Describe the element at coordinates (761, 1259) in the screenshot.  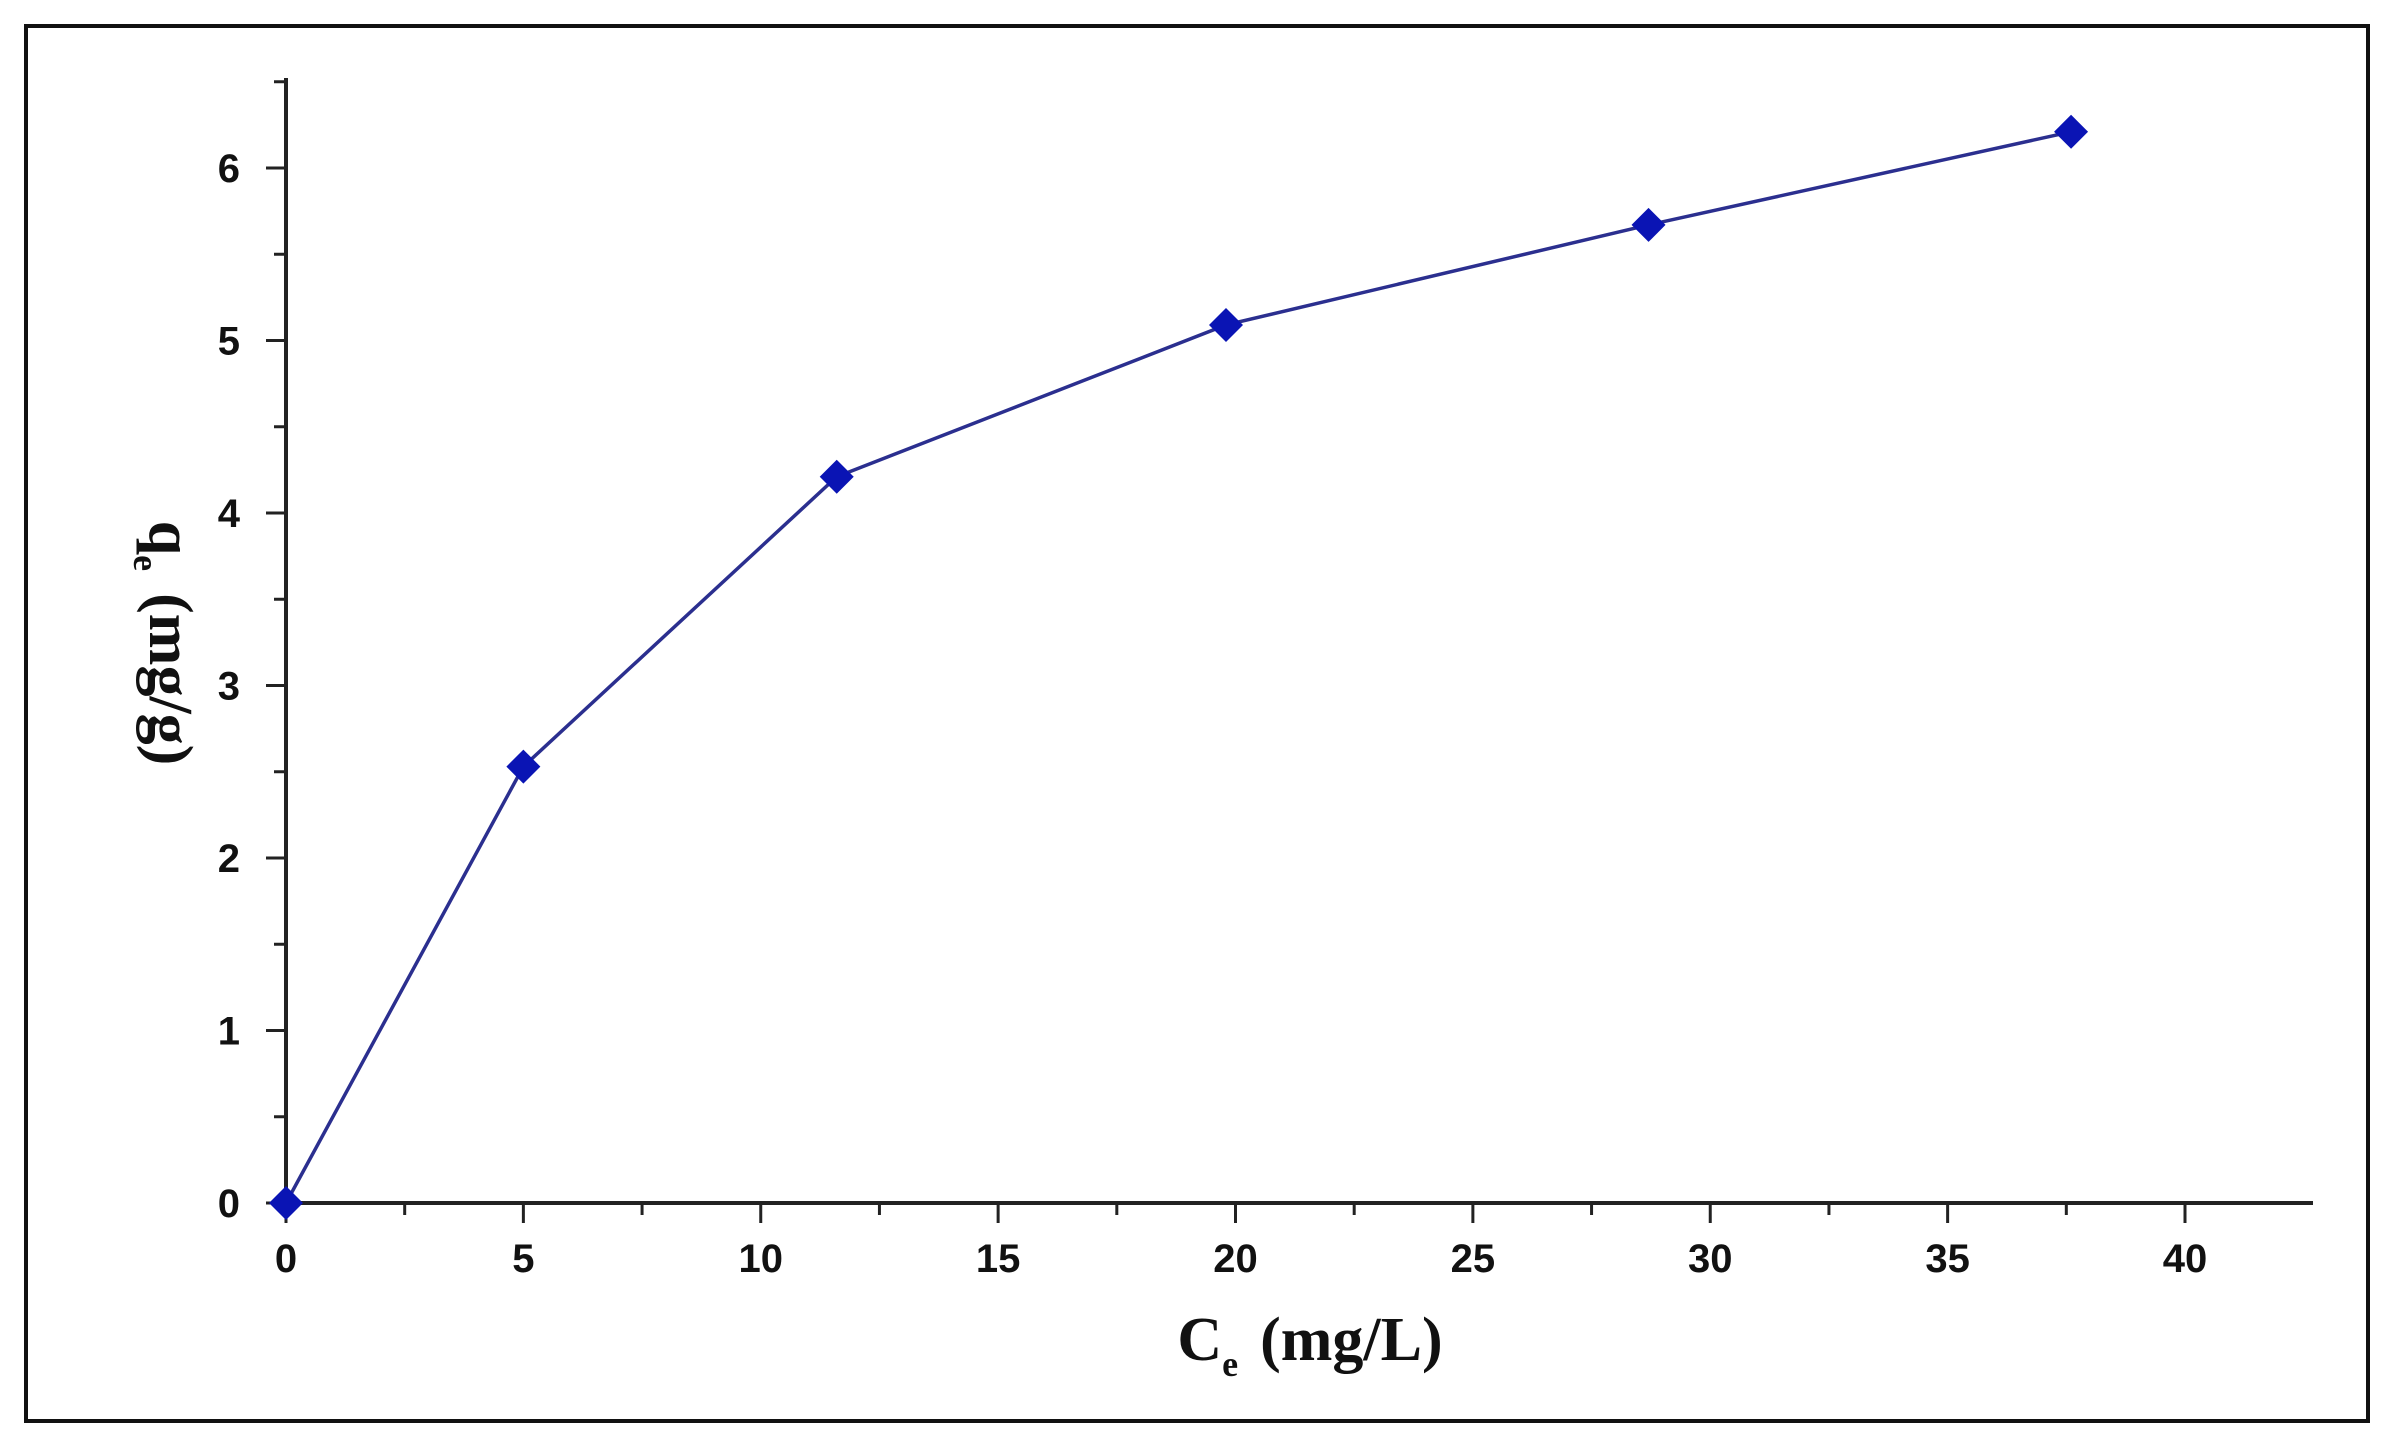
I see `x-tick-label: 10` at that location.